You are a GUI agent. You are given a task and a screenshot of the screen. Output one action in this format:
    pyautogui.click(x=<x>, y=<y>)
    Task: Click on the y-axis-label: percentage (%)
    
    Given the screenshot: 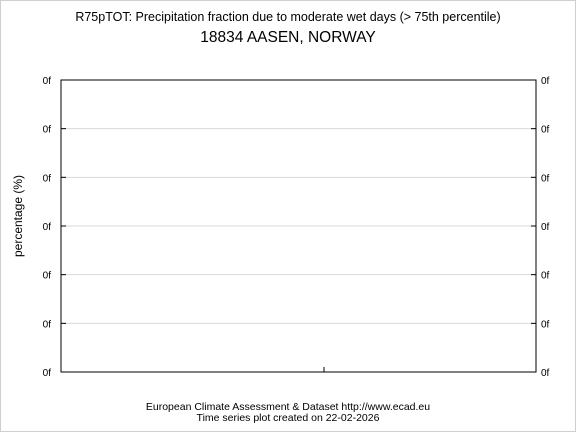 What is the action you would take?
    pyautogui.click(x=18, y=216)
    